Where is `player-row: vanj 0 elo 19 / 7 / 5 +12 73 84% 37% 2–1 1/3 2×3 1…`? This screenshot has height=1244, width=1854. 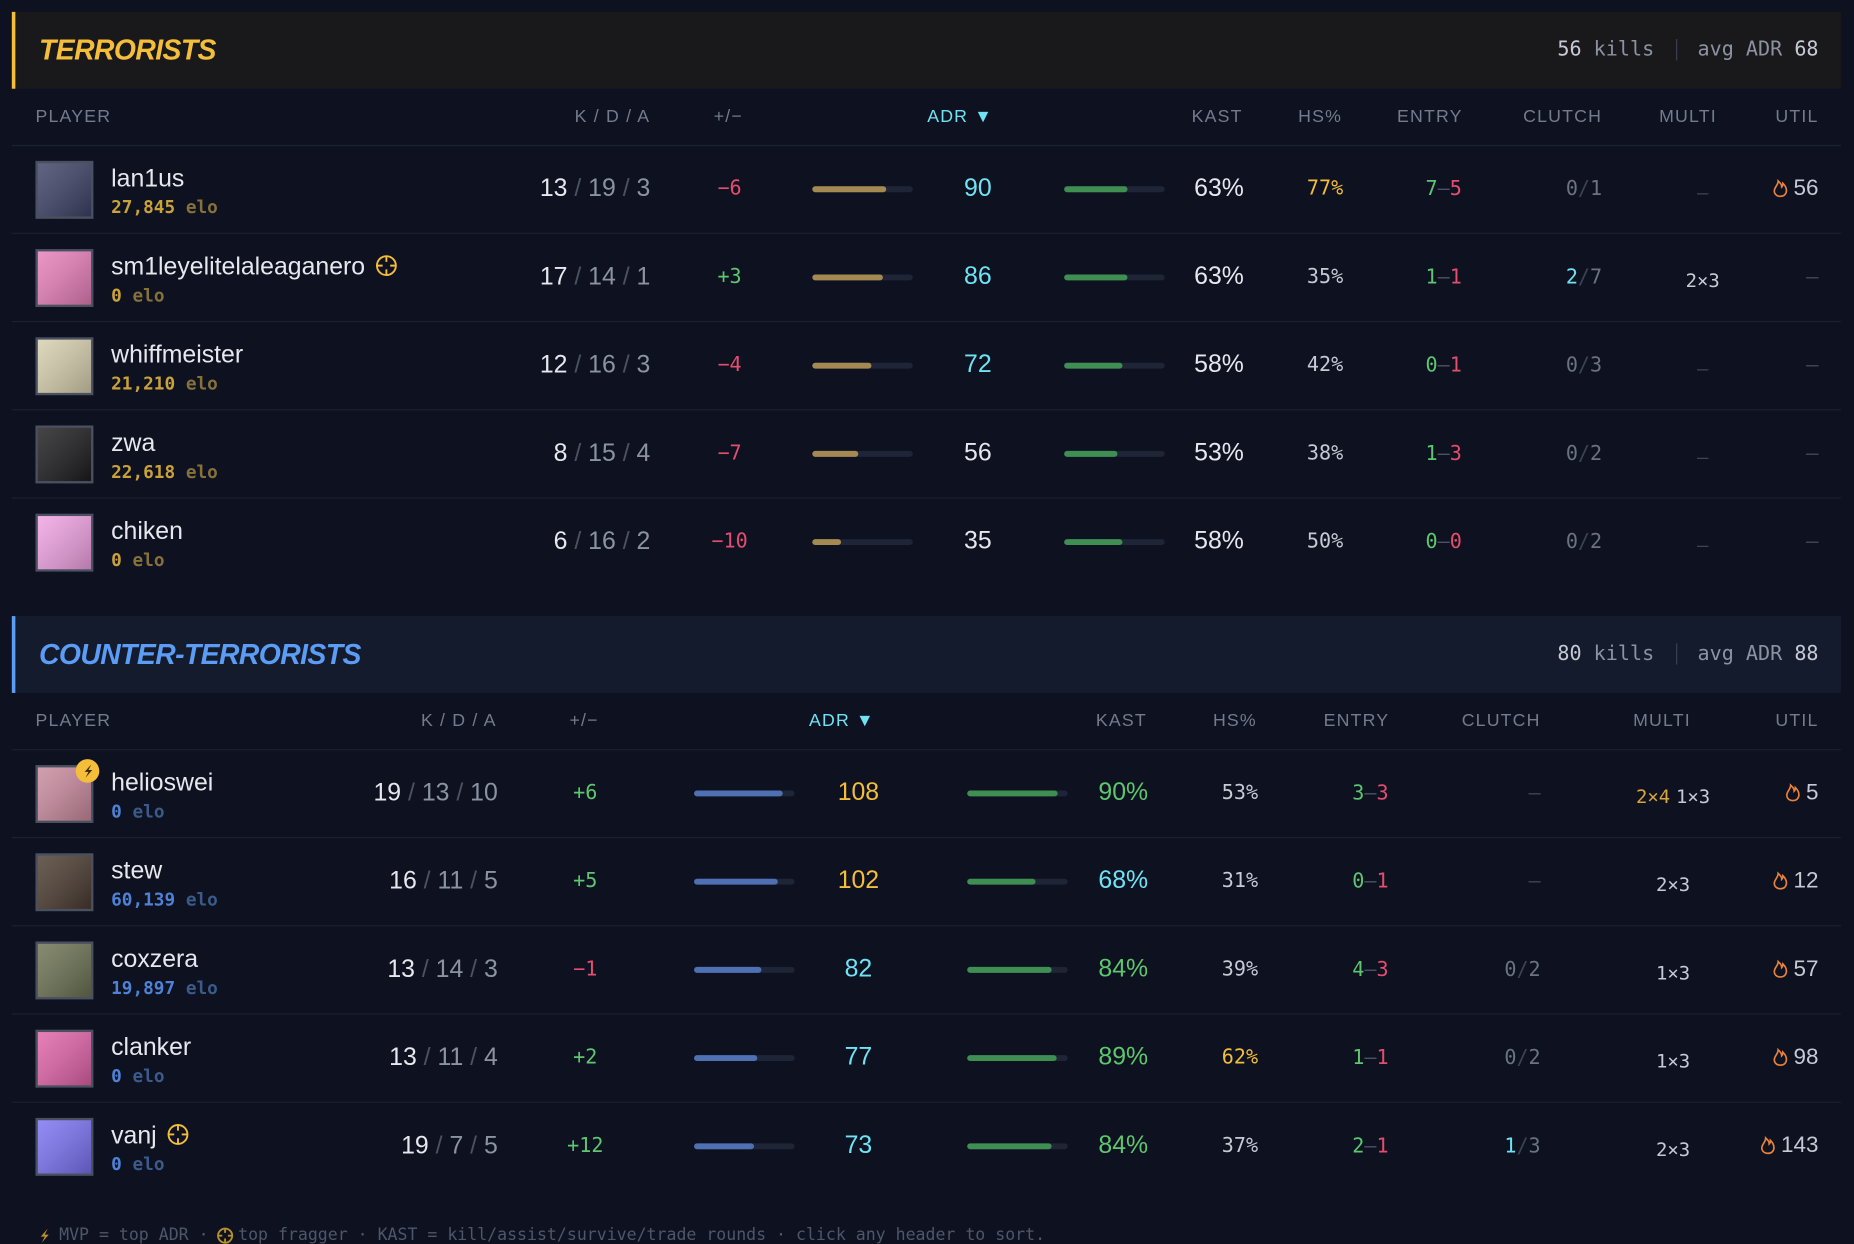 player-row: vanj 0 elo 19 / 7 / 5 +12 73 84% 37% 2–1 1/3 2×3 1… is located at coordinates (927, 1146).